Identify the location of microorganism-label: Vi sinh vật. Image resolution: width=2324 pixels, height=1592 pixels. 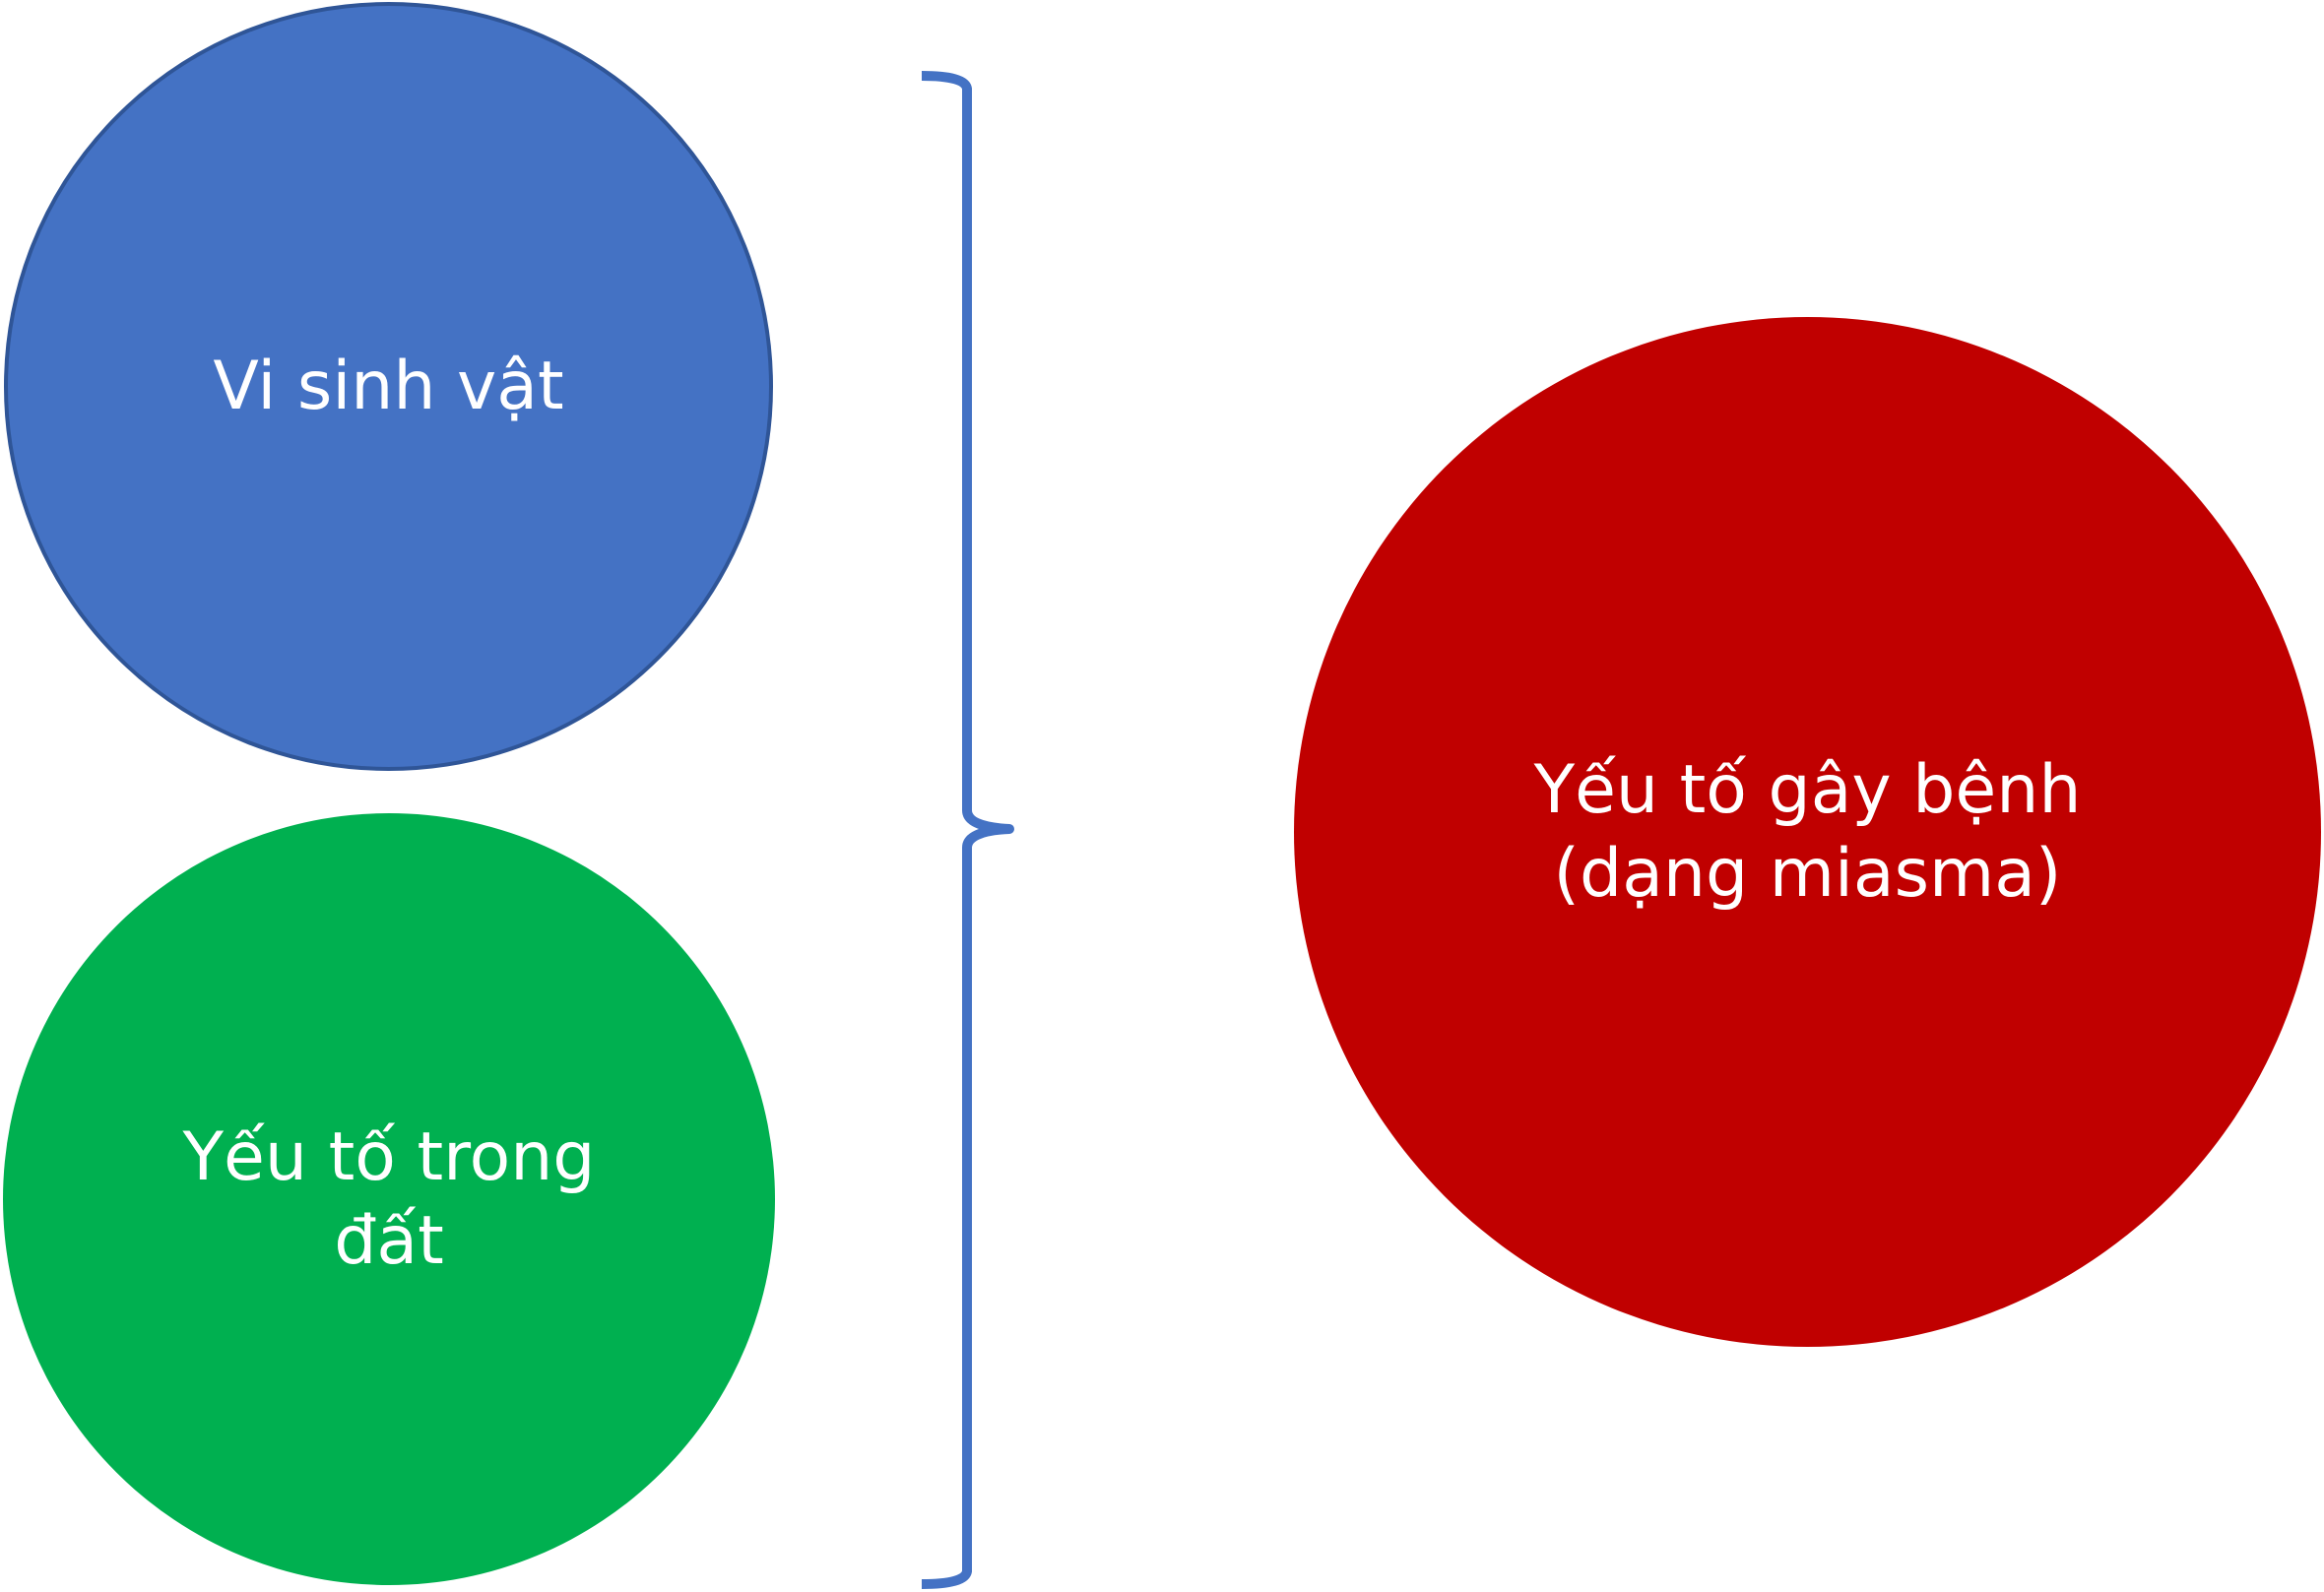
(389, 386).